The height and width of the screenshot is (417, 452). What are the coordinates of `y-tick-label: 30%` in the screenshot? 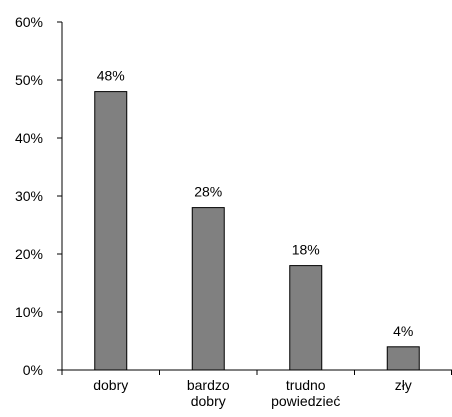 It's located at (29, 196).